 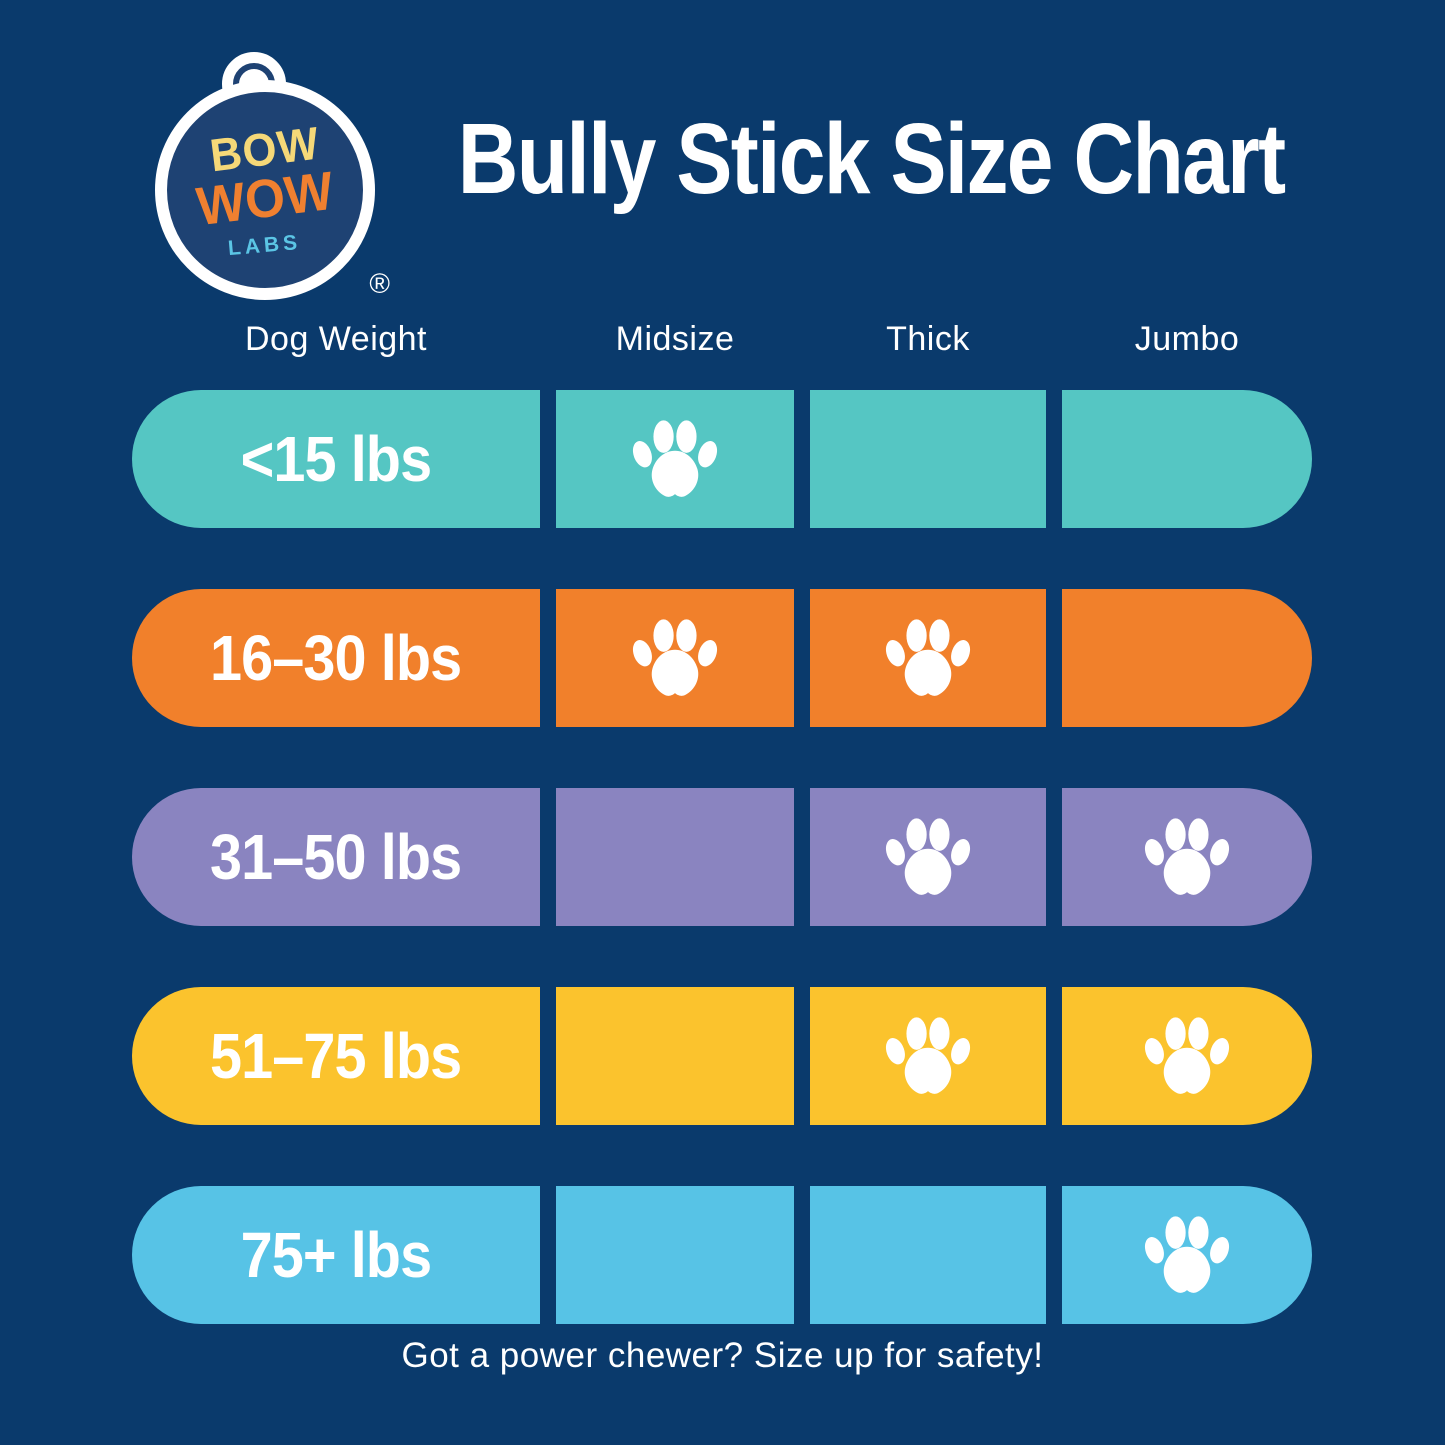 I want to click on table-row: 51–75 lbs, so click(x=722, y=1056).